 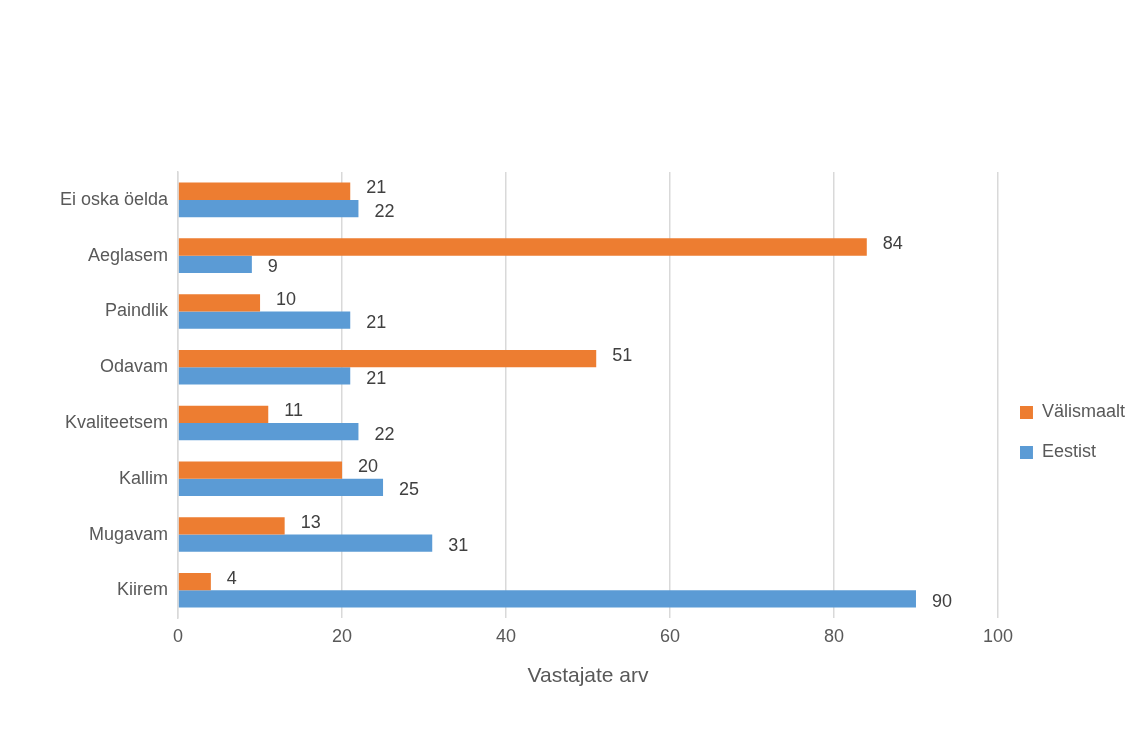 What do you see at coordinates (272, 266) in the screenshot?
I see `data-label: 9` at bounding box center [272, 266].